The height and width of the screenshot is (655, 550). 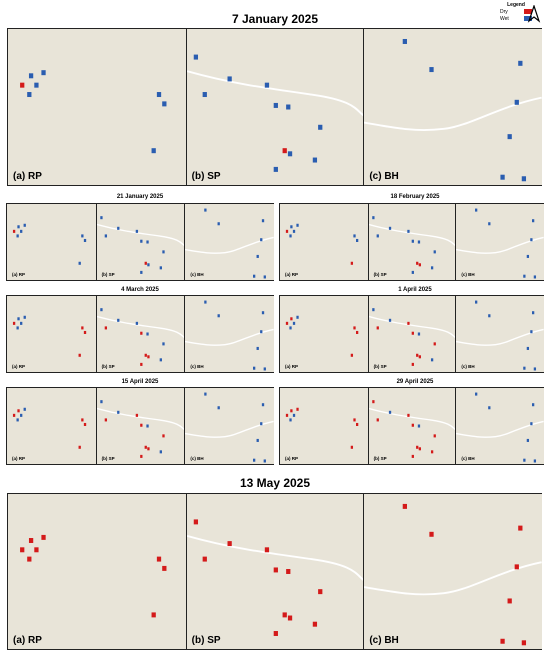 What do you see at coordinates (275, 19) in the screenshot?
I see `map-title-jan7: 7 January 2025` at bounding box center [275, 19].